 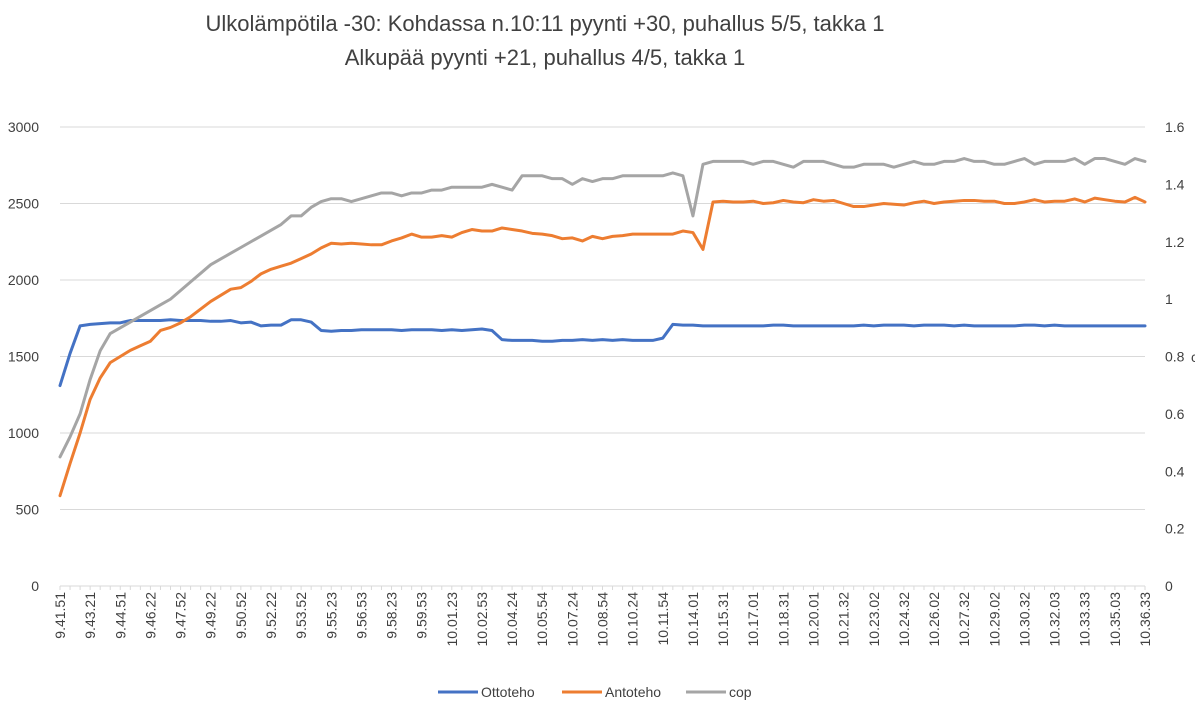 I want to click on y-right-tick-label: 1.2, so click(x=1175, y=242).